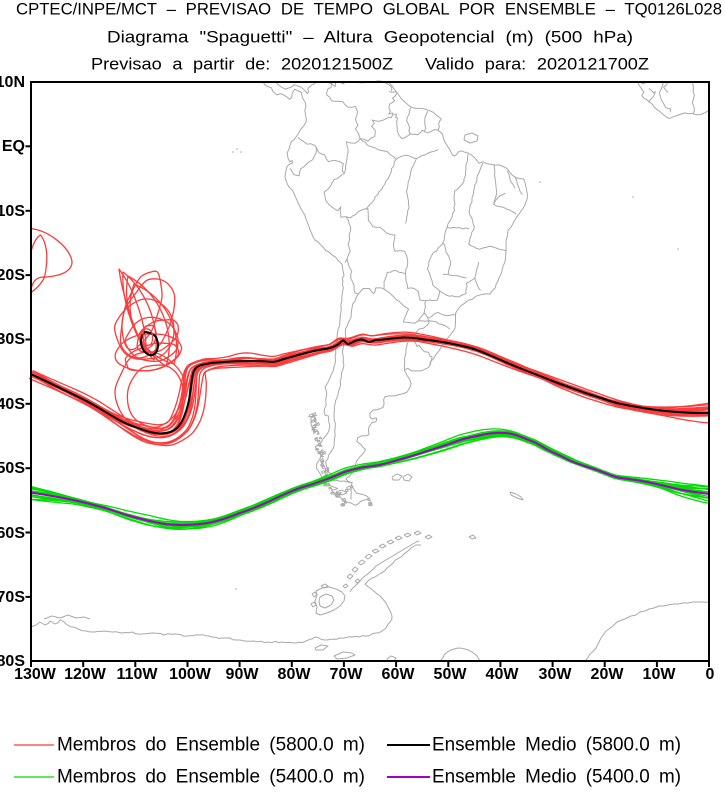 The height and width of the screenshot is (792, 725). Describe the element at coordinates (12, 82) in the screenshot. I see `svg-text: 10N` at that location.